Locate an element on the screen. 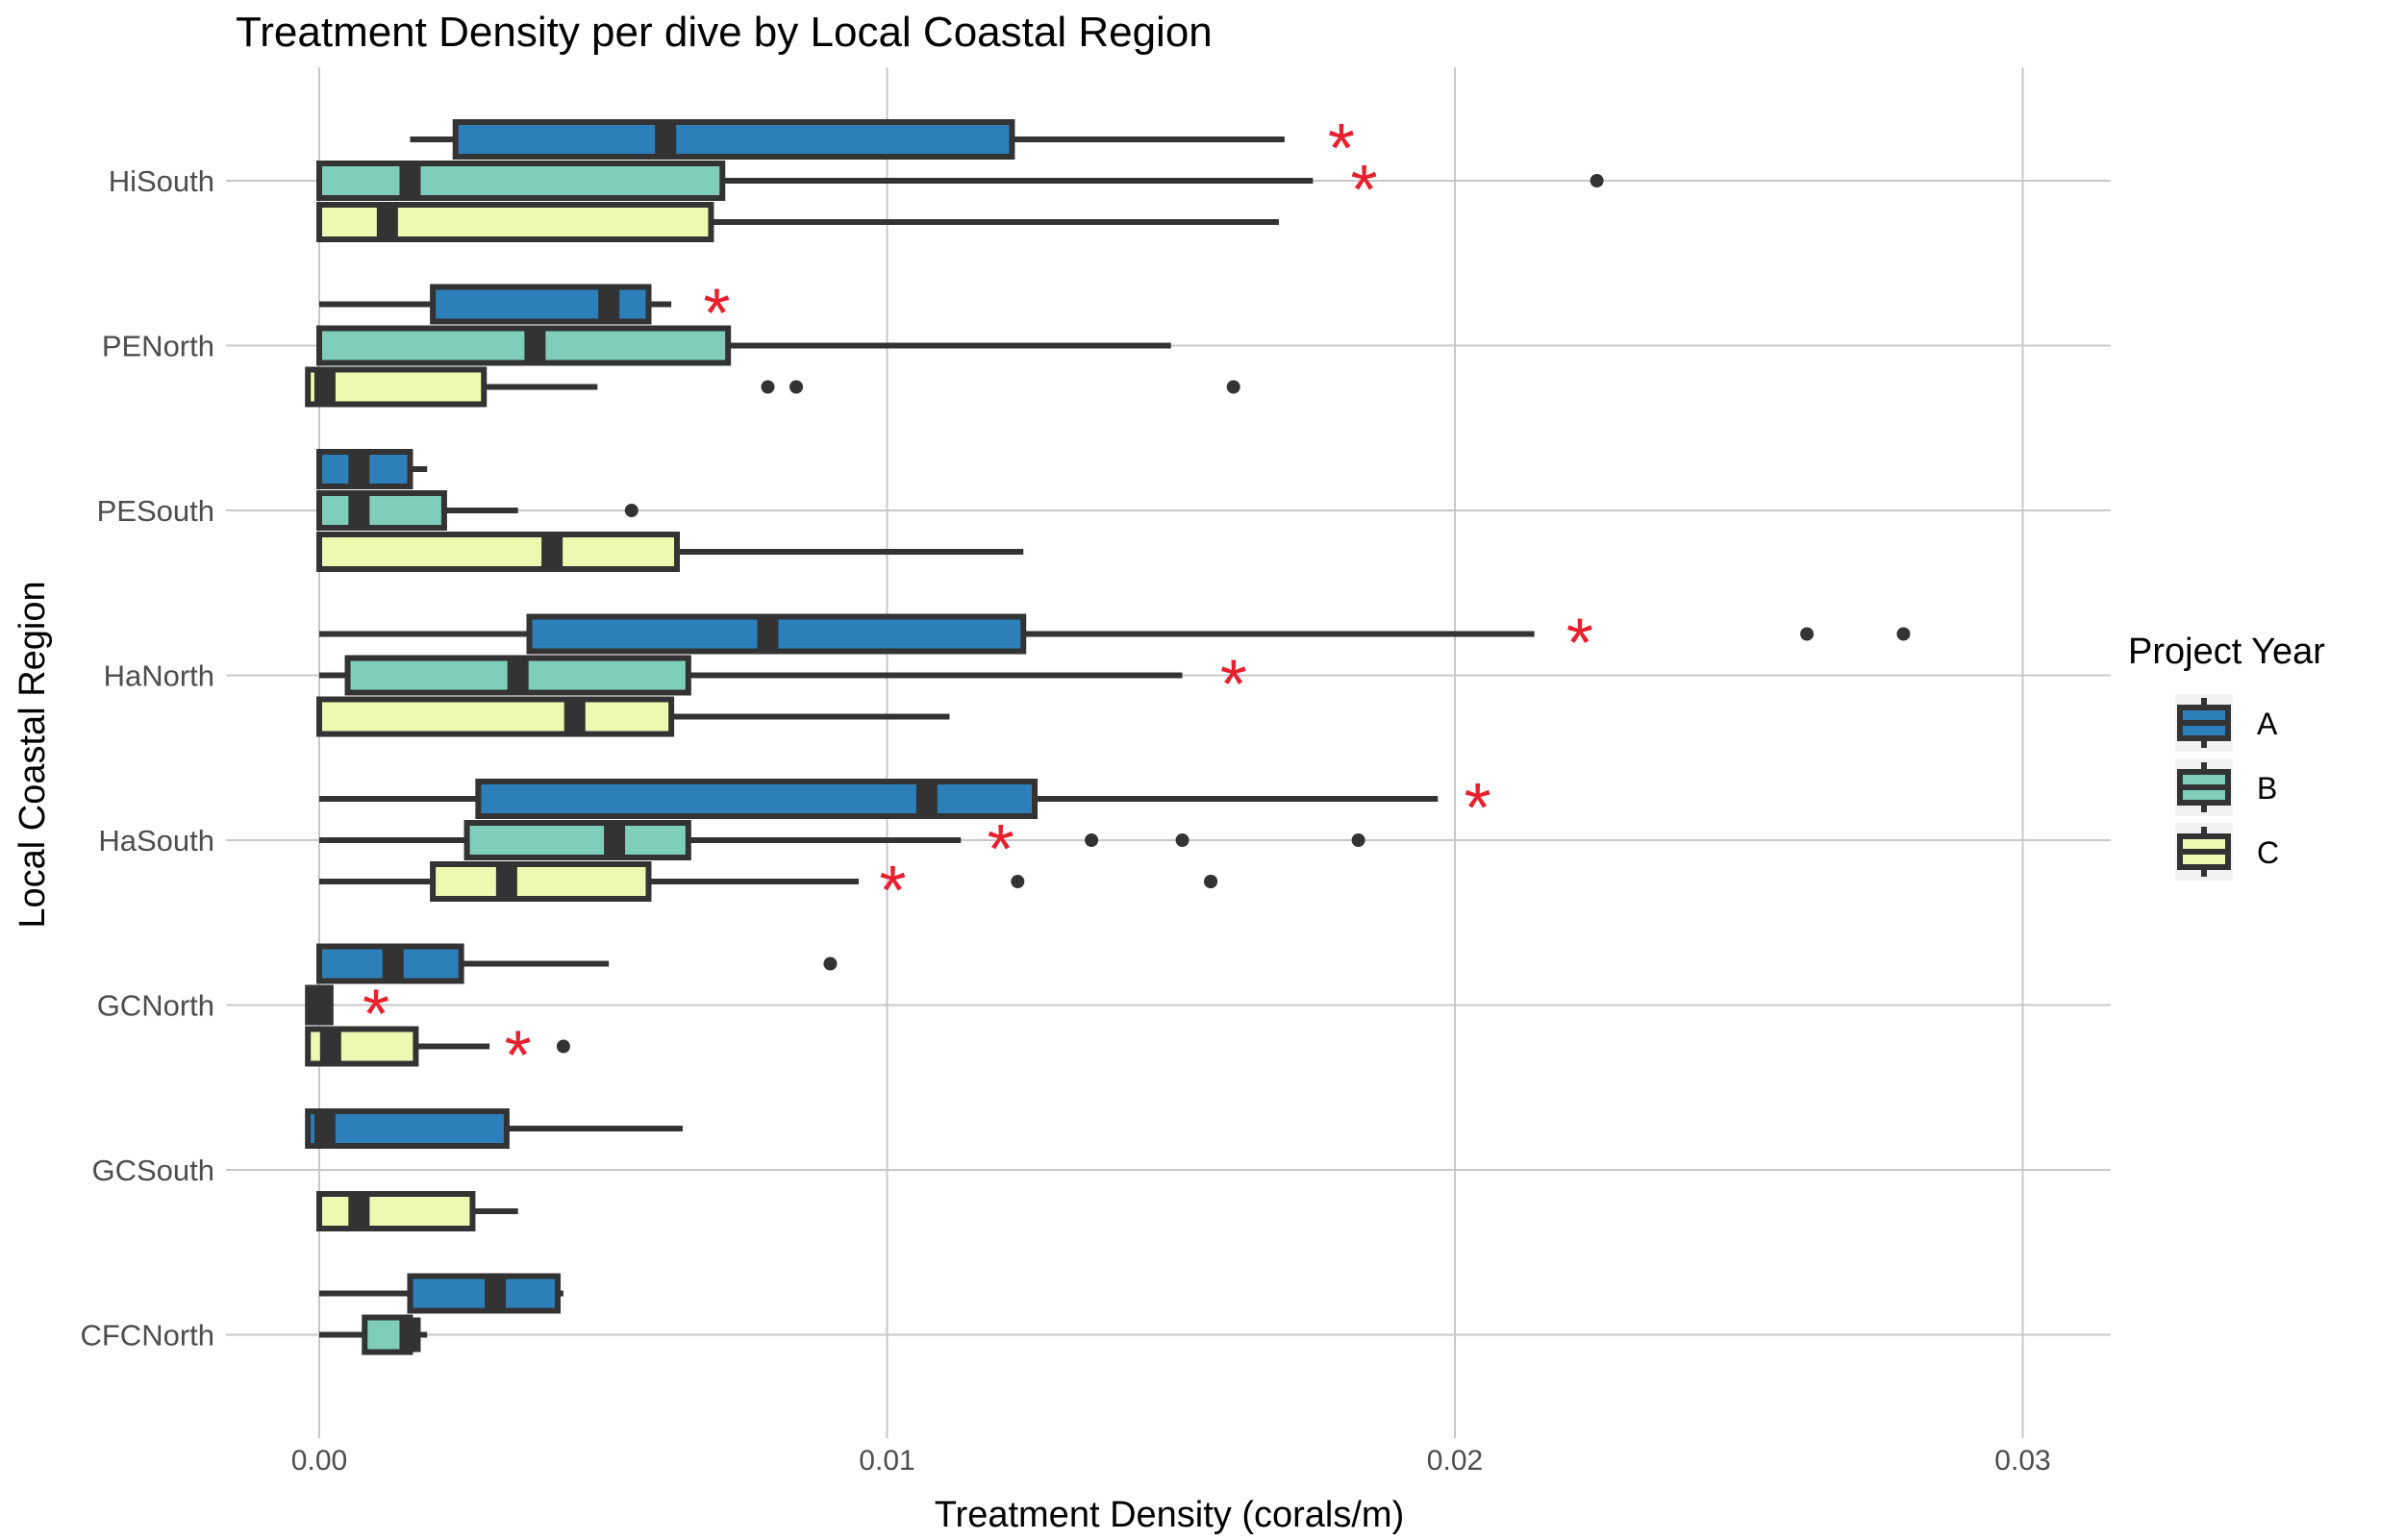 The height and width of the screenshot is (1540, 2404). y-axis-label: Local Coastal Region is located at coordinates (33, 754).